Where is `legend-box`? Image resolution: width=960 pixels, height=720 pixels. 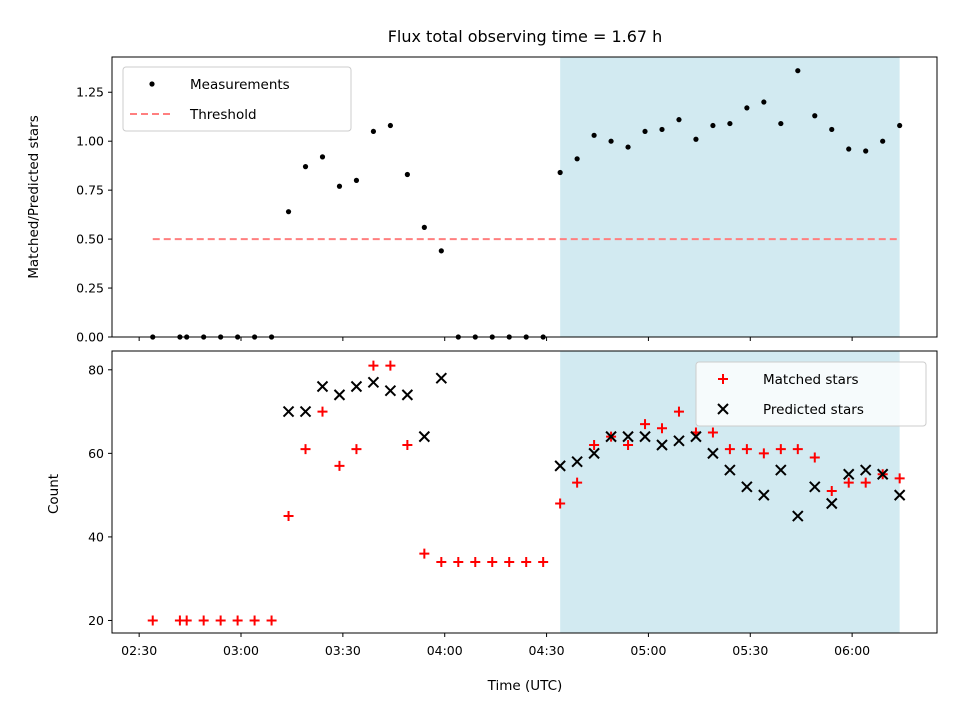 legend-box is located at coordinates (237, 99).